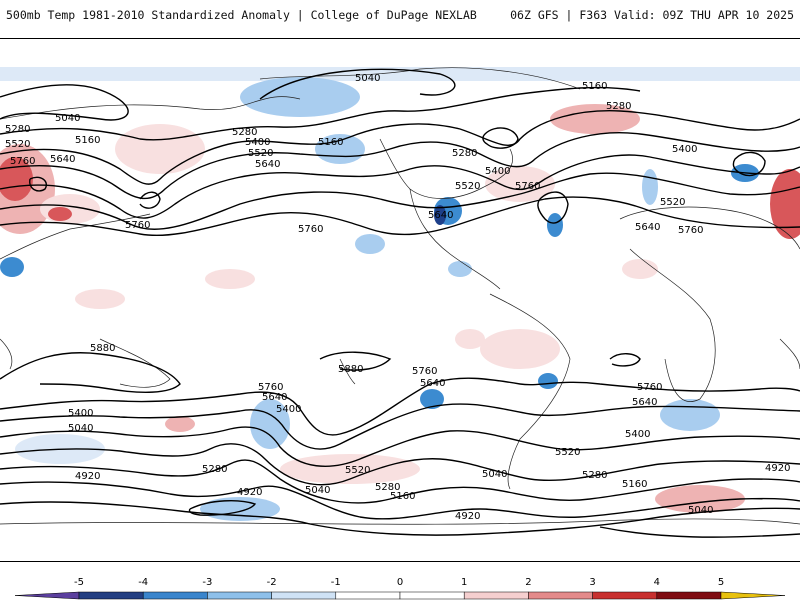 Image resolution: width=800 pixels, height=600 pixels. What do you see at coordinates (207, 582) in the screenshot?
I see `colorbar-tick-label: -3` at bounding box center [207, 582].